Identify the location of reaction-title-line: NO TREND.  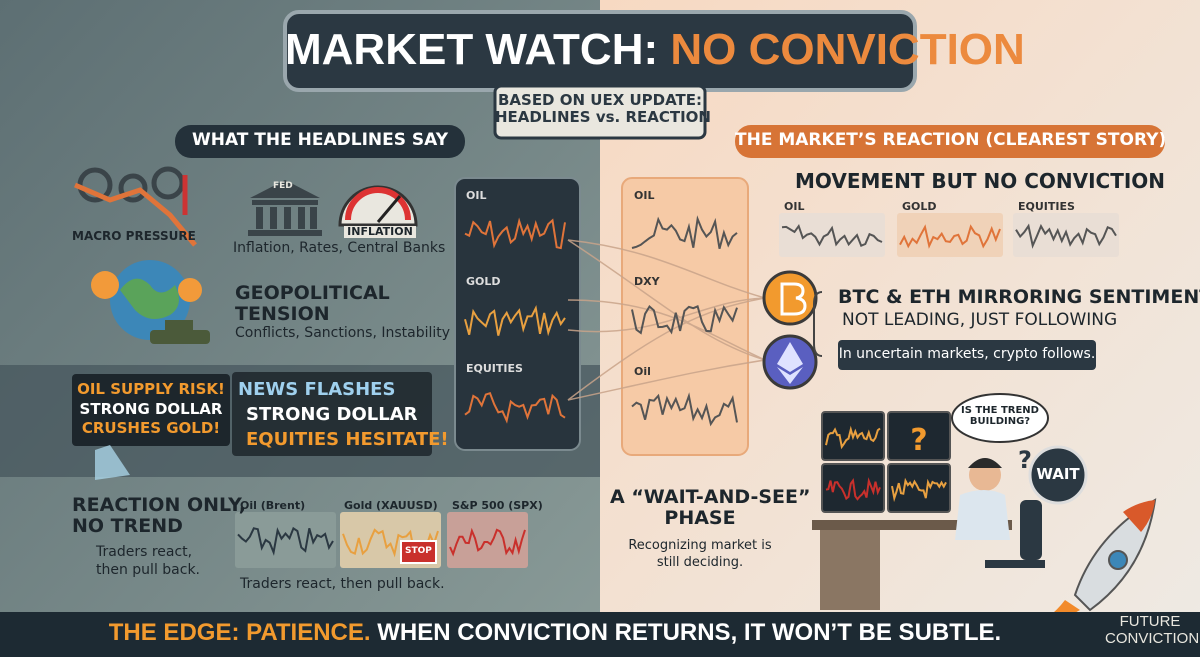
(127, 525).